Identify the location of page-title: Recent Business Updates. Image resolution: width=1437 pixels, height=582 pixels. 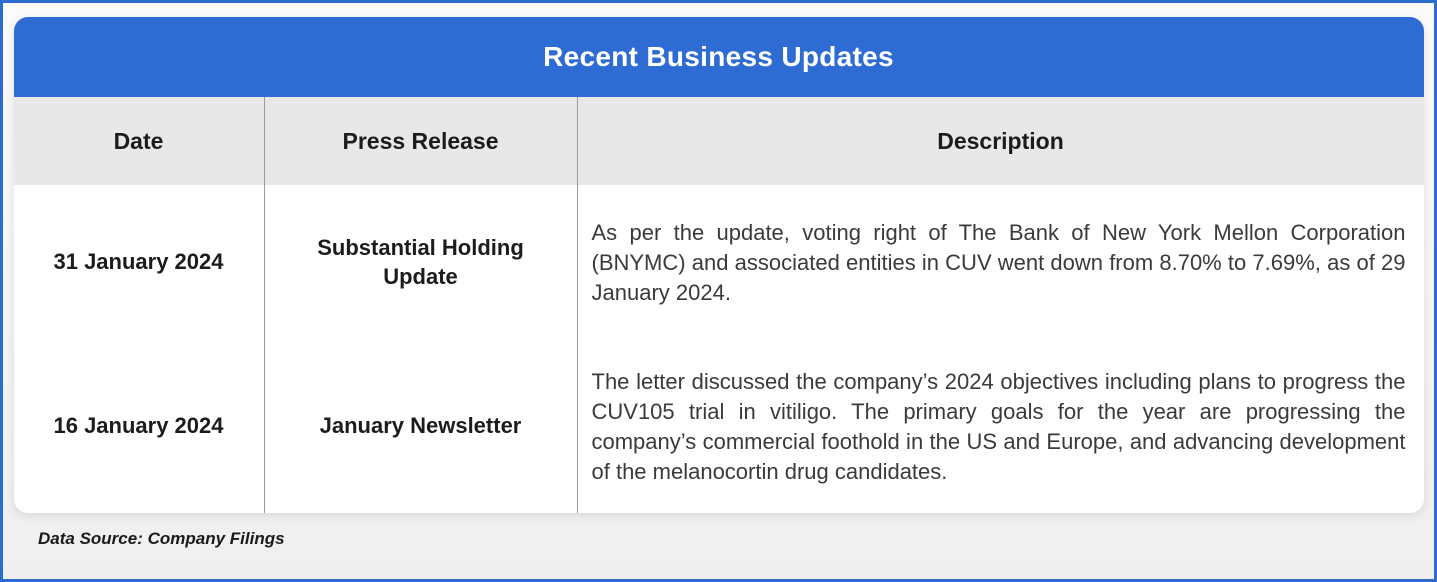
(718, 56).